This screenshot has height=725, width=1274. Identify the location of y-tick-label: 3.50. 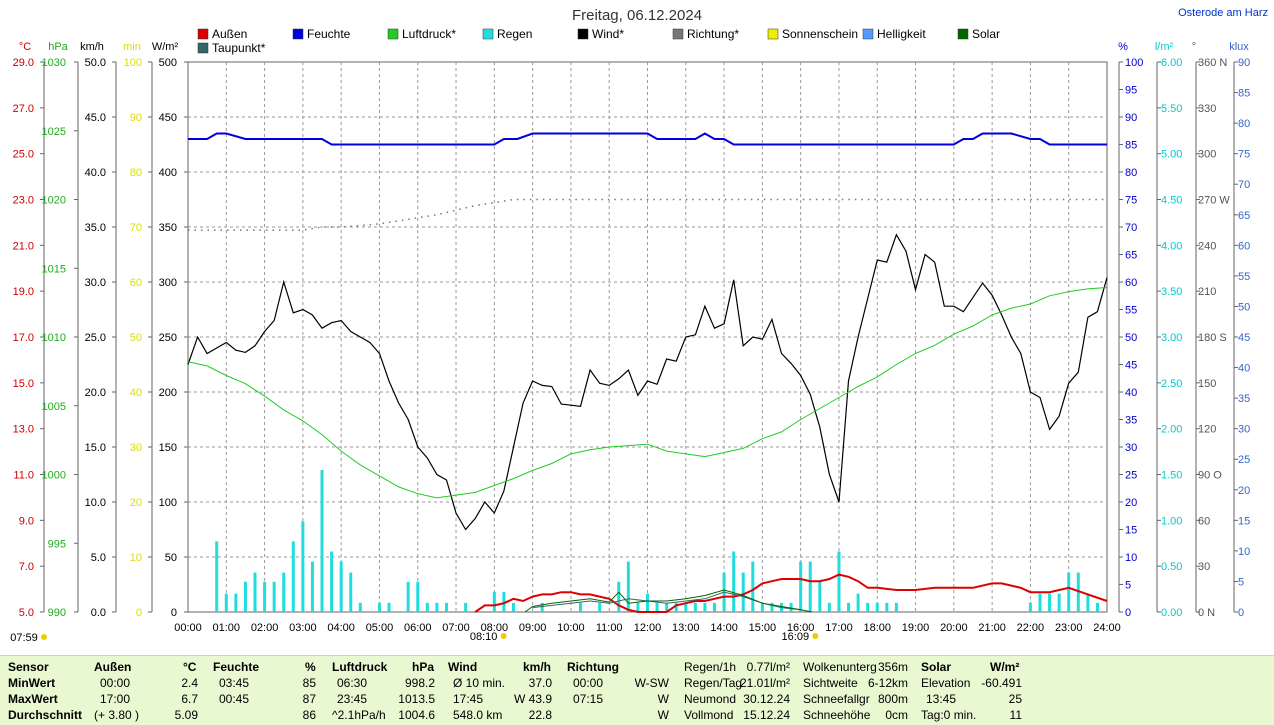
(1171, 292).